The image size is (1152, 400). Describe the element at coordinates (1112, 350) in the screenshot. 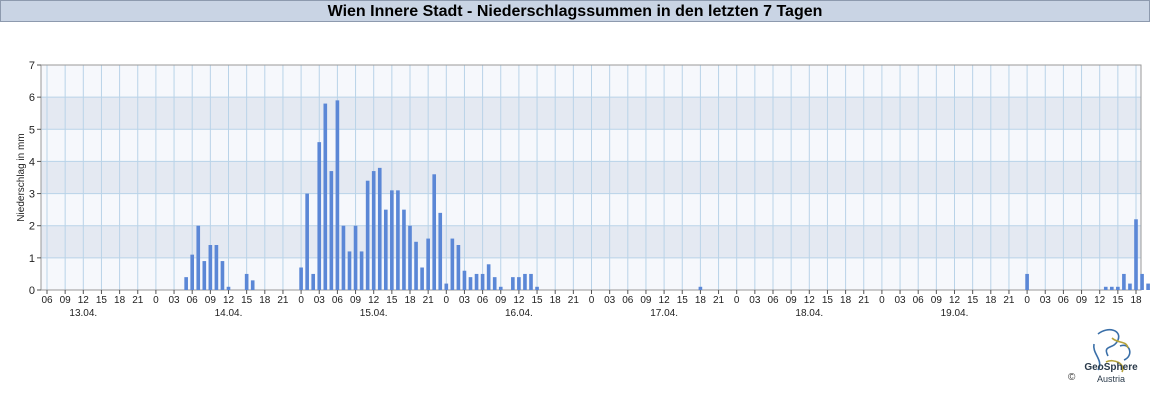

I see `geosphere-logo-icon` at that location.